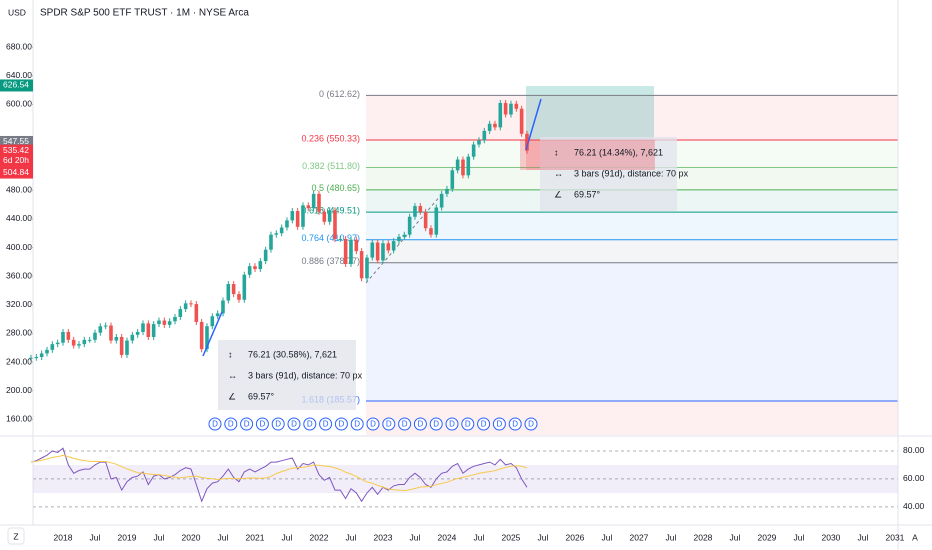 Image resolution: width=932 pixels, height=550 pixels. Describe the element at coordinates (558, 173) in the screenshot. I see `measure-icon: ↔` at that location.